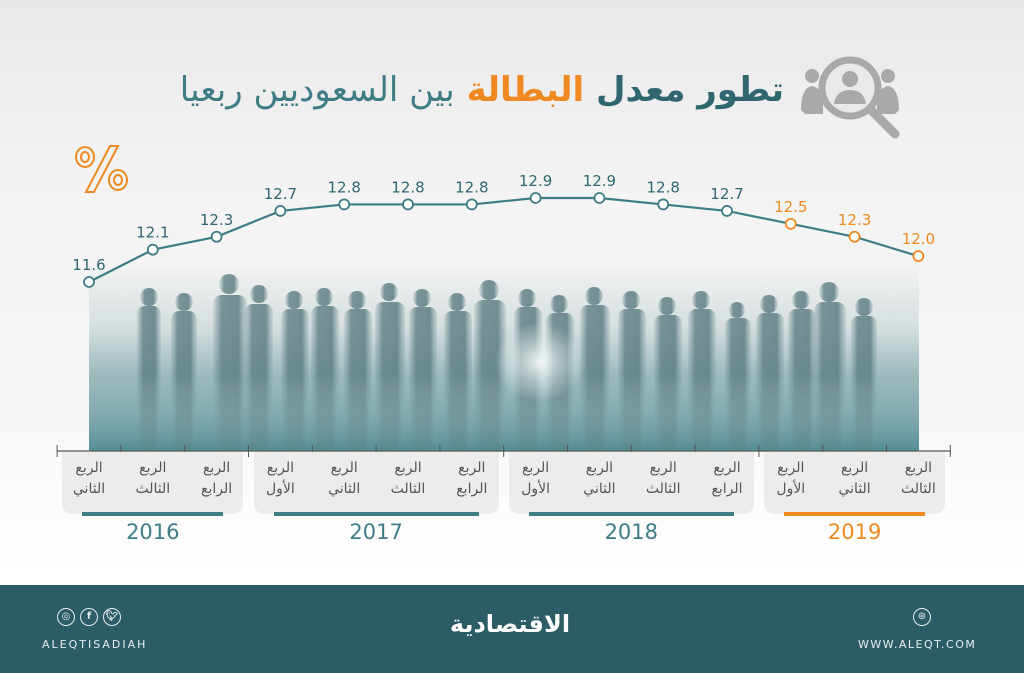 Image resolution: width=1024 pixels, height=673 pixels. I want to click on website-url: WWW.ALEQT.COM, so click(917, 644).